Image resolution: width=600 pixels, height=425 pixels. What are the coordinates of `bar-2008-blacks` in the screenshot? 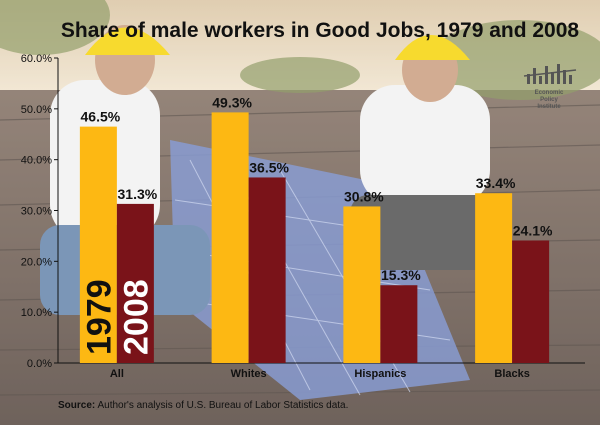 It's located at (531, 301).